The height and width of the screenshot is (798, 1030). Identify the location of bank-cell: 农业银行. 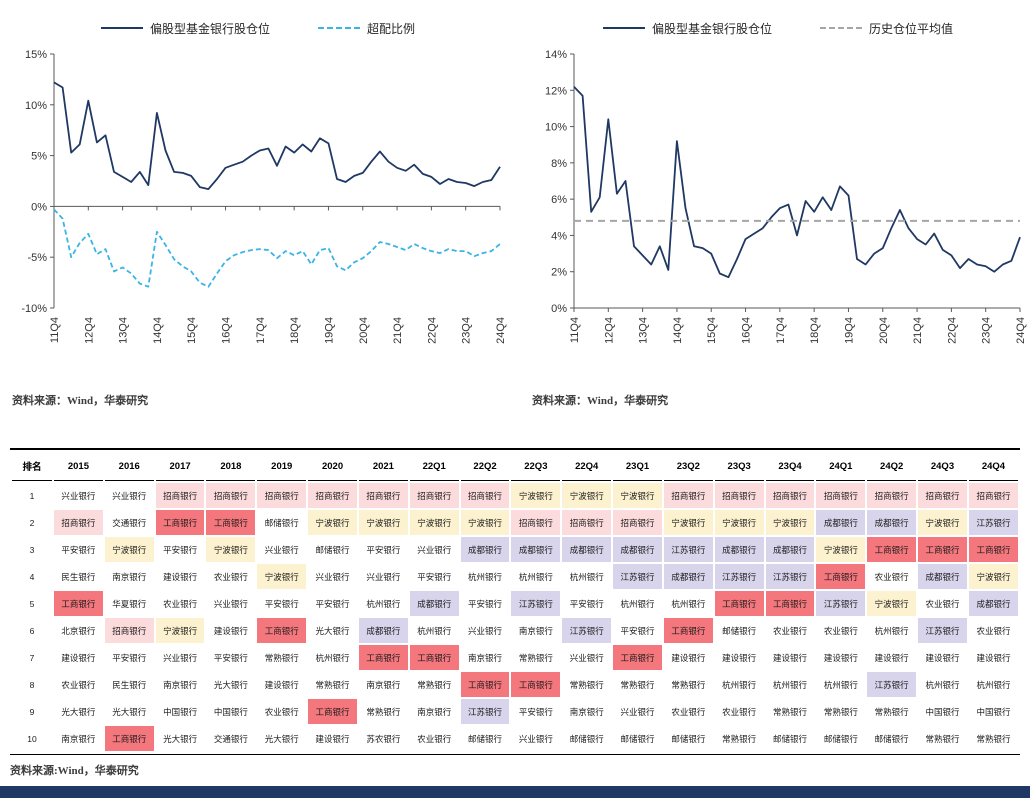
(688, 711).